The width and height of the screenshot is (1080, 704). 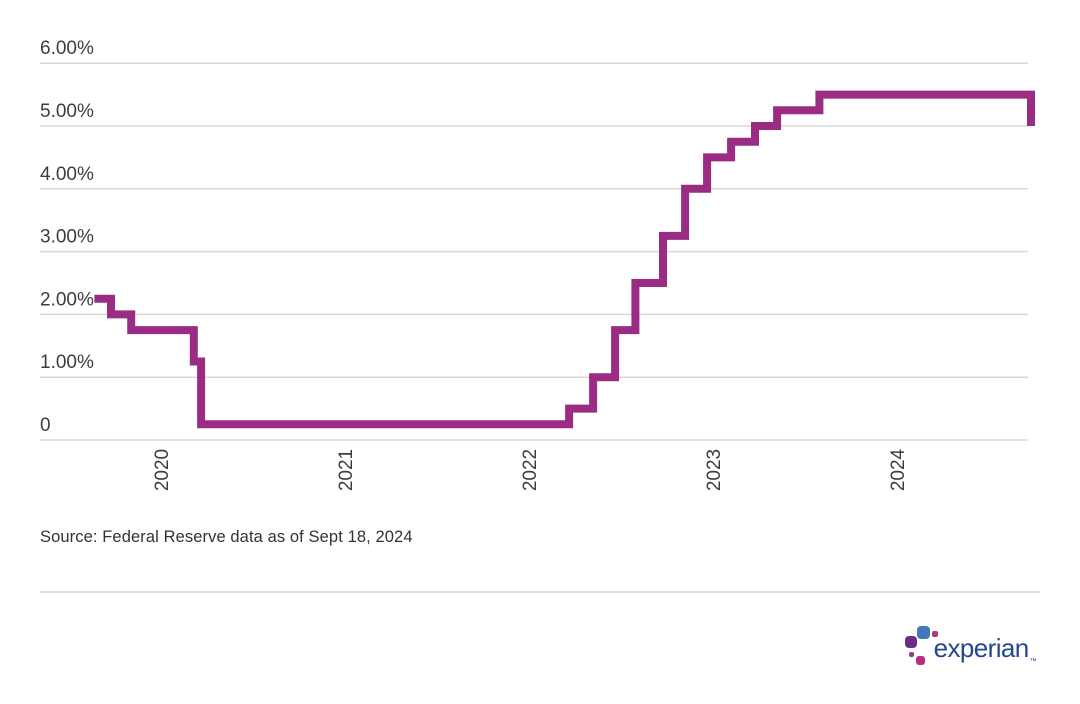 I want to click on y-axis-label-4: 4.00%, so click(x=67, y=174).